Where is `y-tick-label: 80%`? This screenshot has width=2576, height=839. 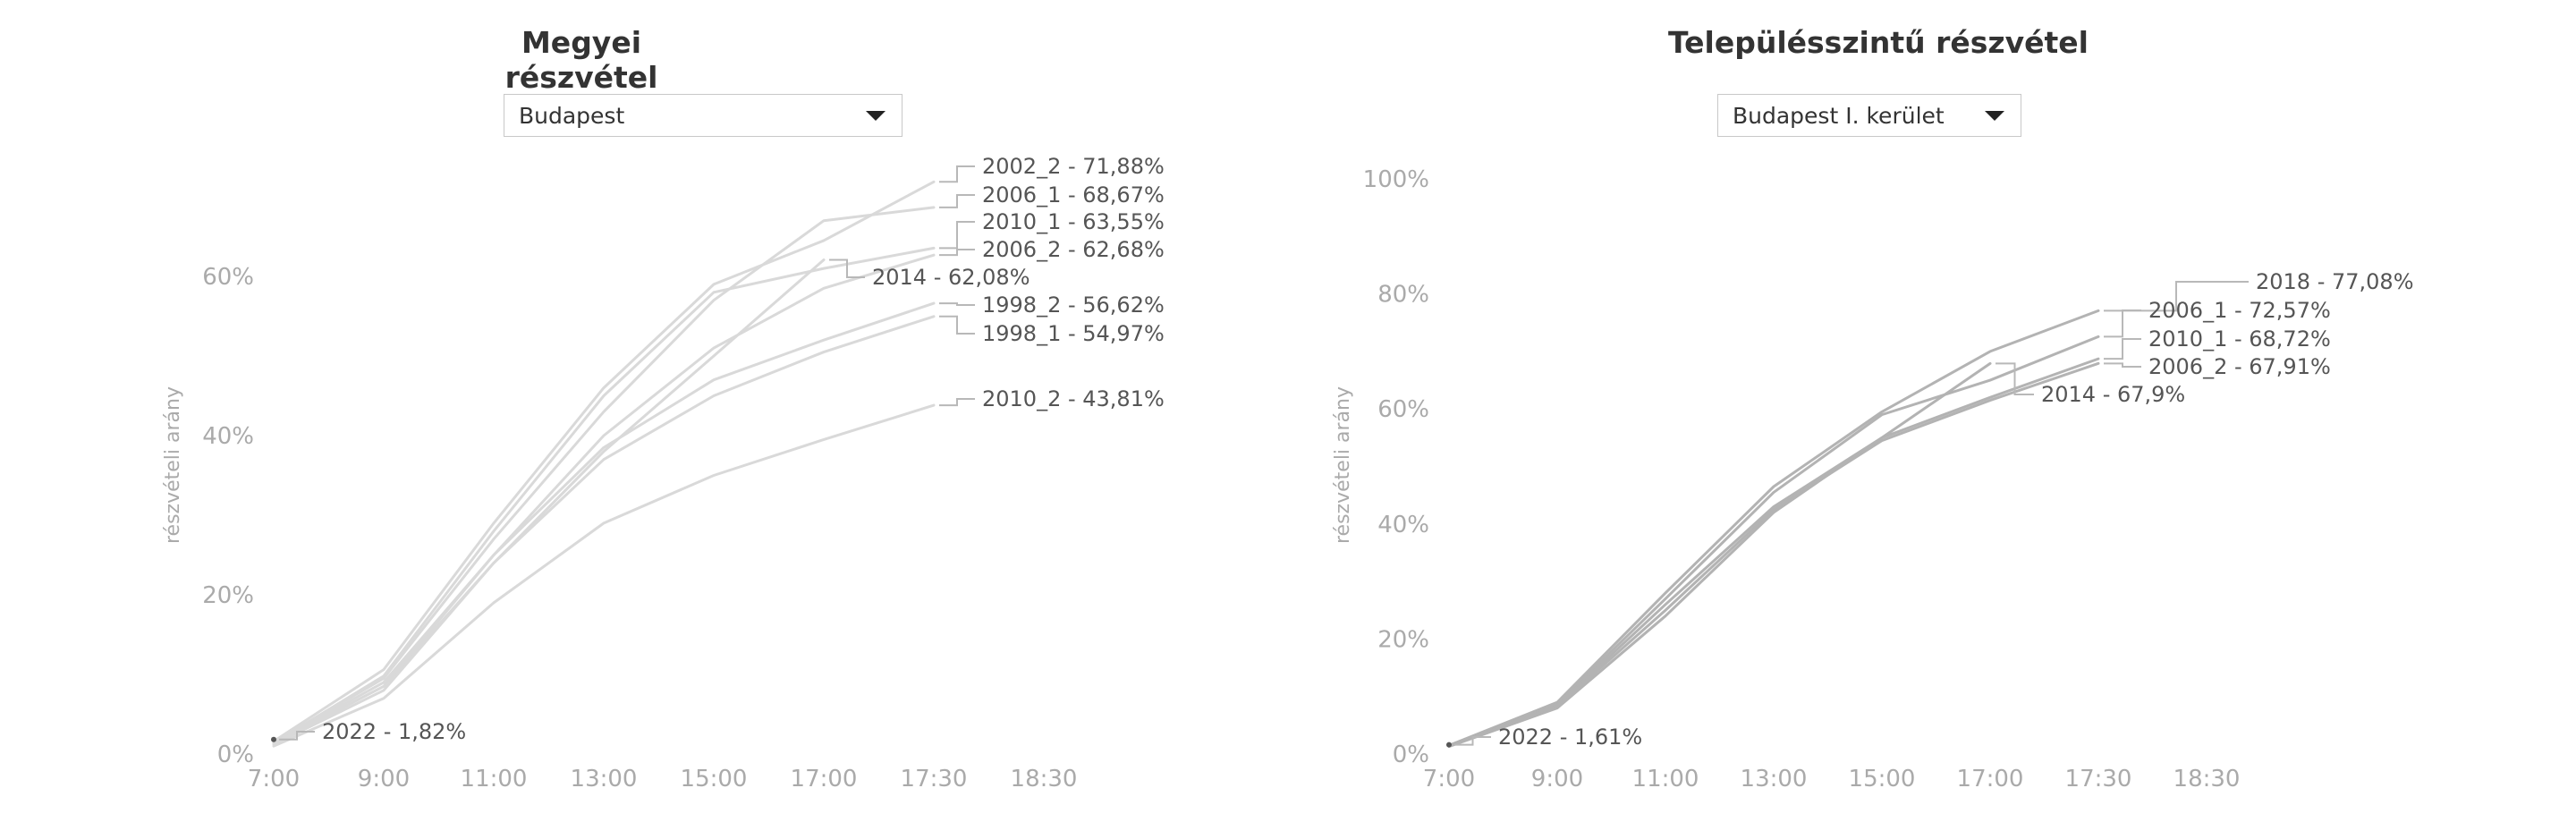
y-tick-label: 80% is located at coordinates (1403, 295).